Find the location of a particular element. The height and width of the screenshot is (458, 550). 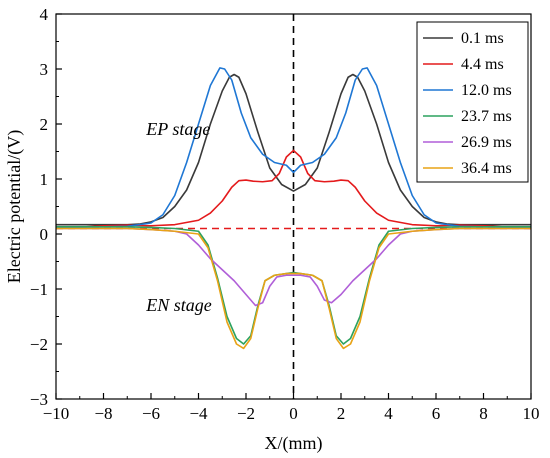

x-tick-label: 8 is located at coordinates (483, 413).